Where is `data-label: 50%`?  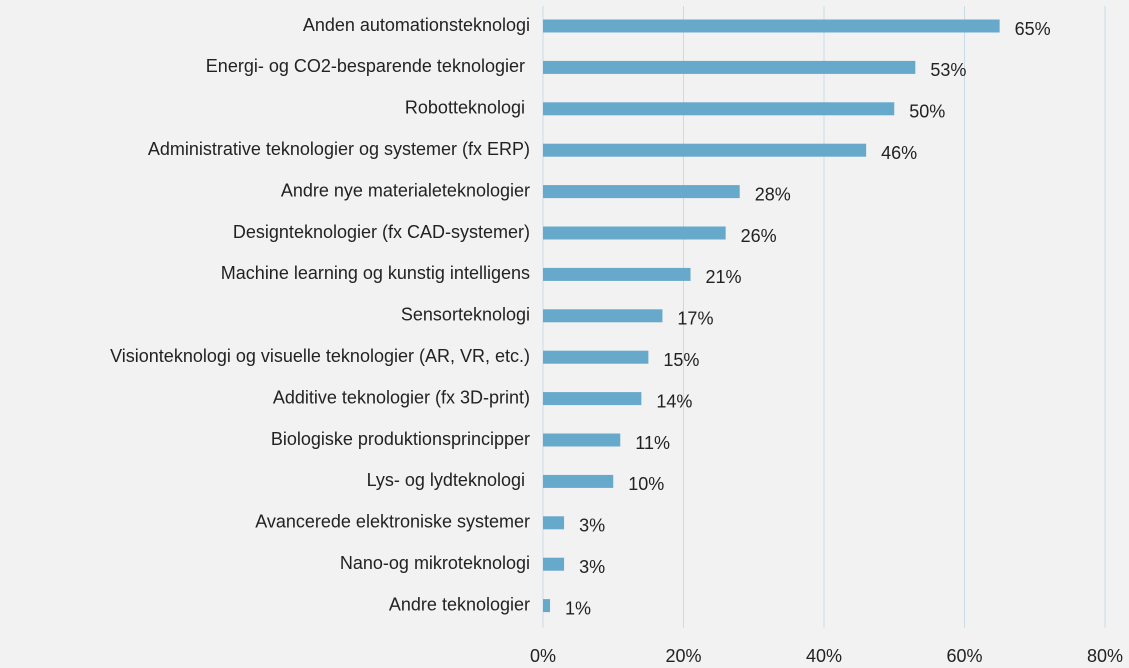
data-label: 50% is located at coordinates (927, 112).